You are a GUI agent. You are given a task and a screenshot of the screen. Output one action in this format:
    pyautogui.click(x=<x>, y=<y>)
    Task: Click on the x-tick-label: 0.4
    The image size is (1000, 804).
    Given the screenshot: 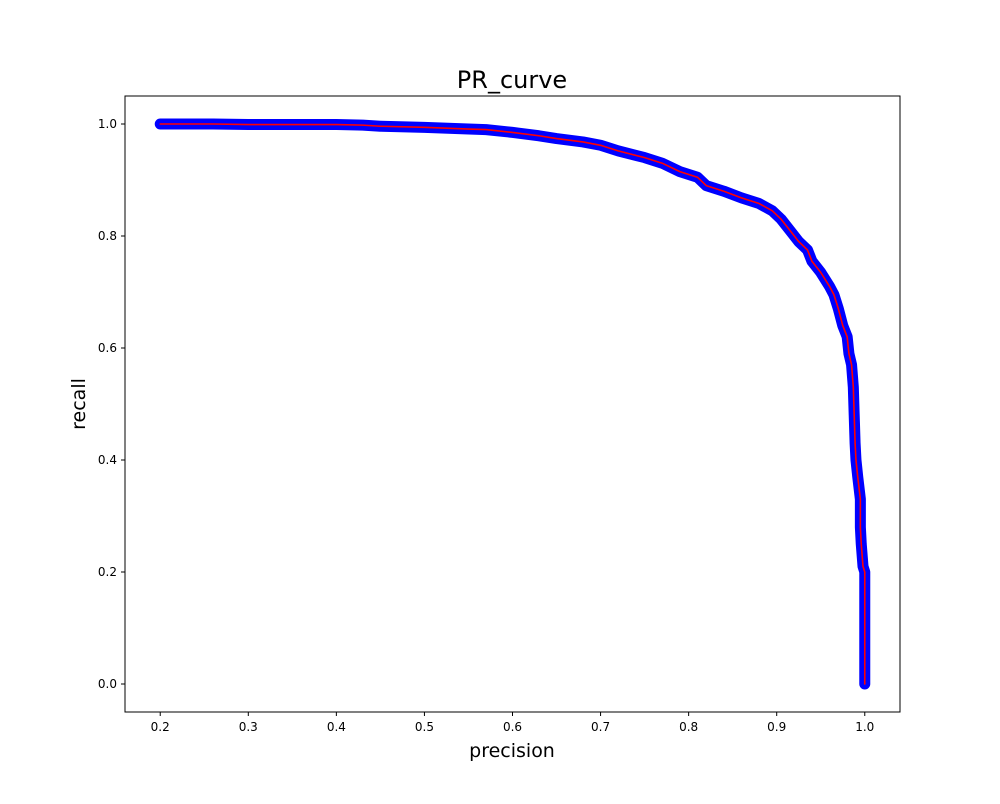 What is the action you would take?
    pyautogui.click(x=336, y=727)
    